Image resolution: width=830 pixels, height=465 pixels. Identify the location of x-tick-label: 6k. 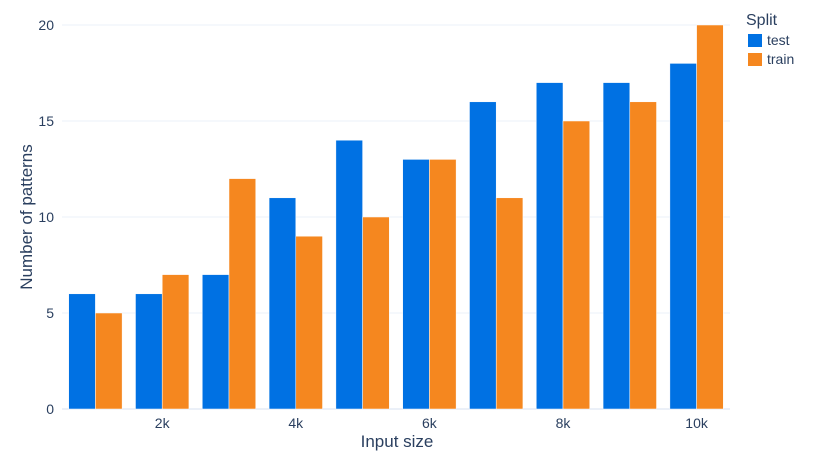
(430, 423).